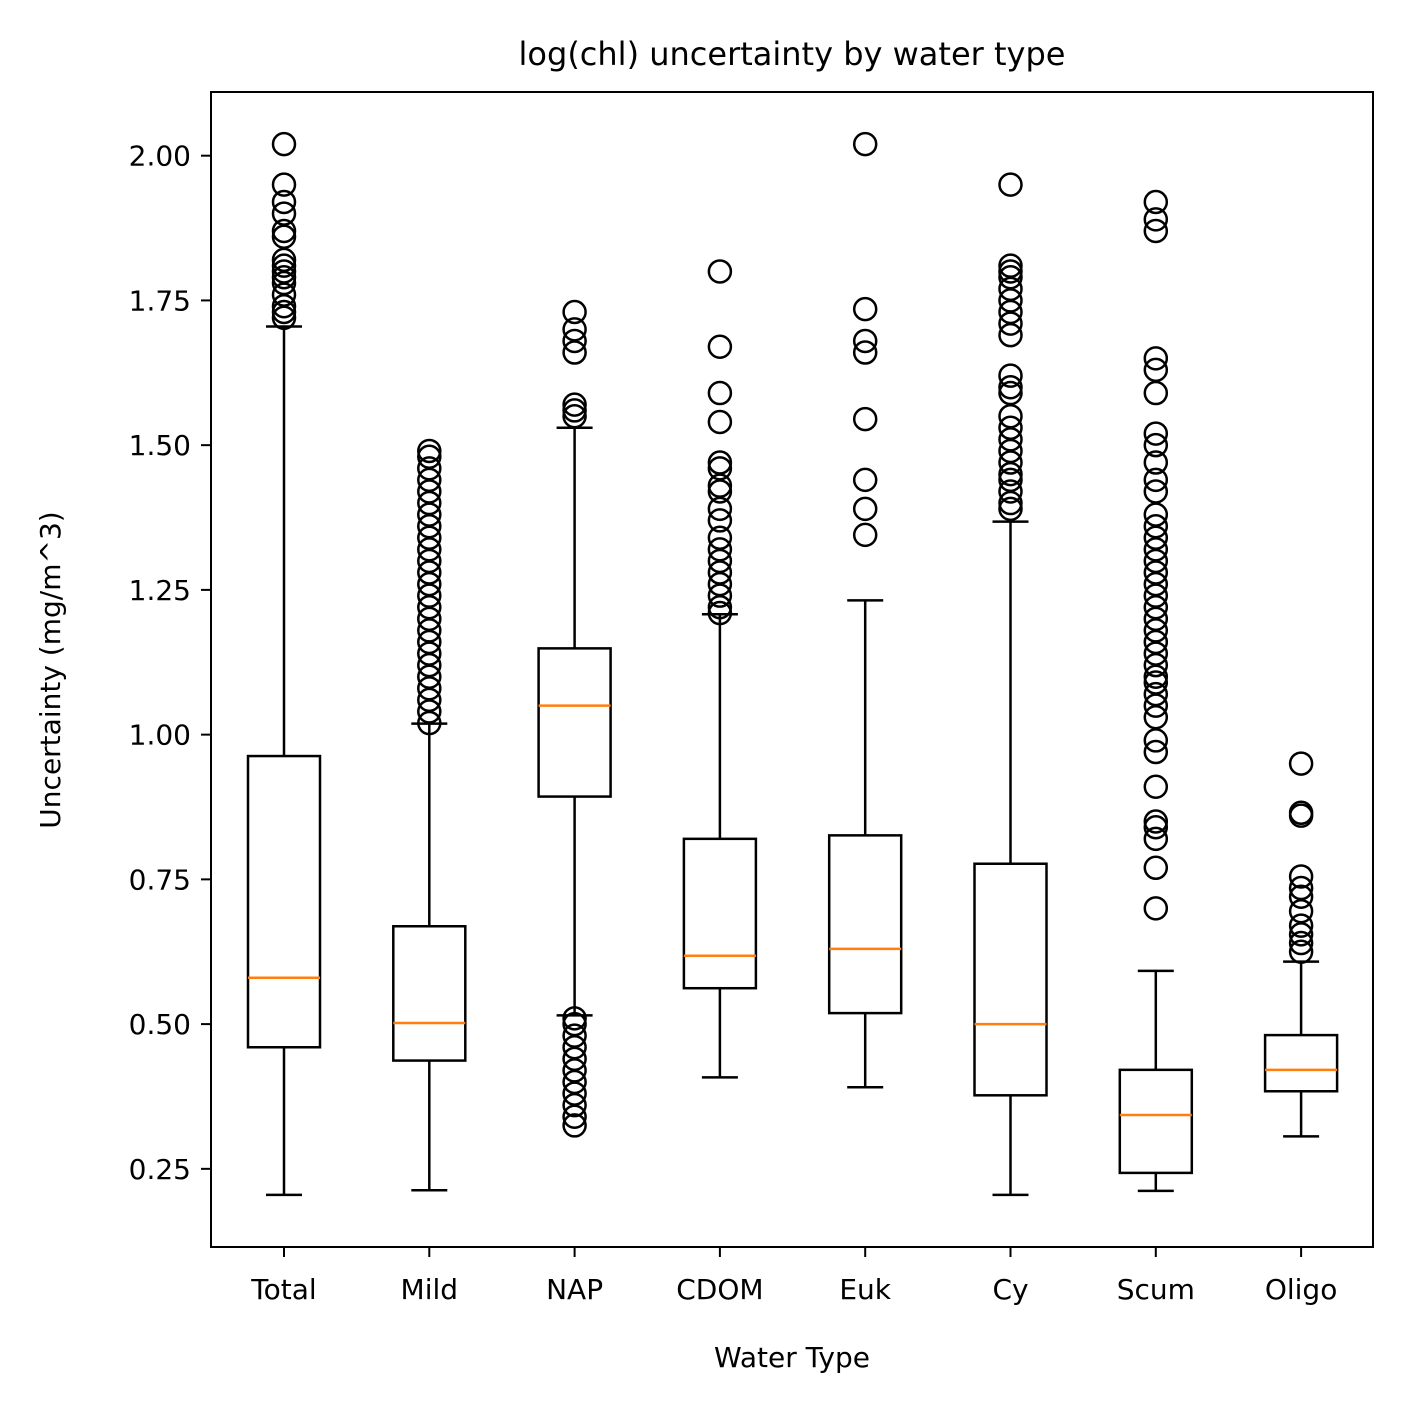 This screenshot has width=1403, height=1412. I want to click on x-tick-label-mild: Mild, so click(430, 1289).